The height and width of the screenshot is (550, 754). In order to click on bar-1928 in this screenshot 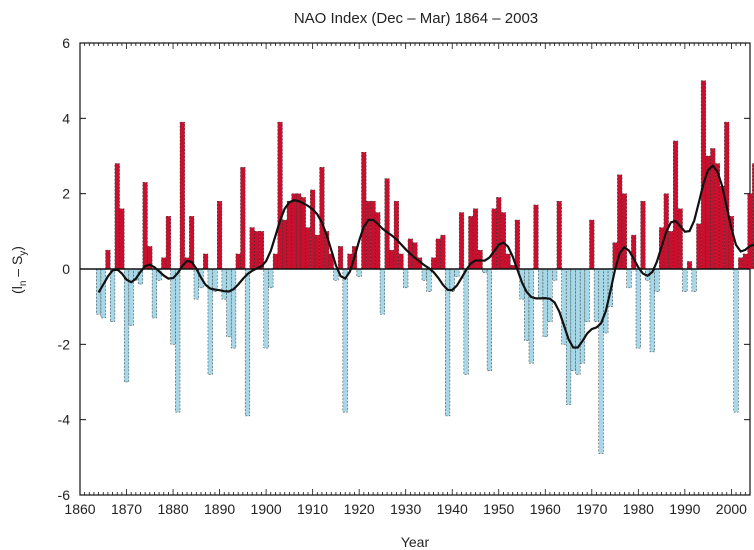, I will do `click(396, 235)`.